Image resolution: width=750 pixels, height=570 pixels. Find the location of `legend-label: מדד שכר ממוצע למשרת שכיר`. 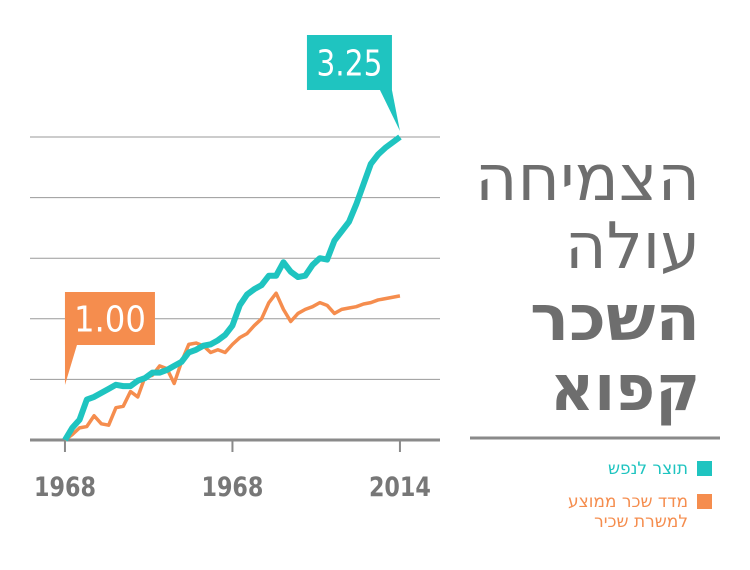

legend-label: מדד שכר ממוצע למשרת שכיר is located at coordinates (628, 512).